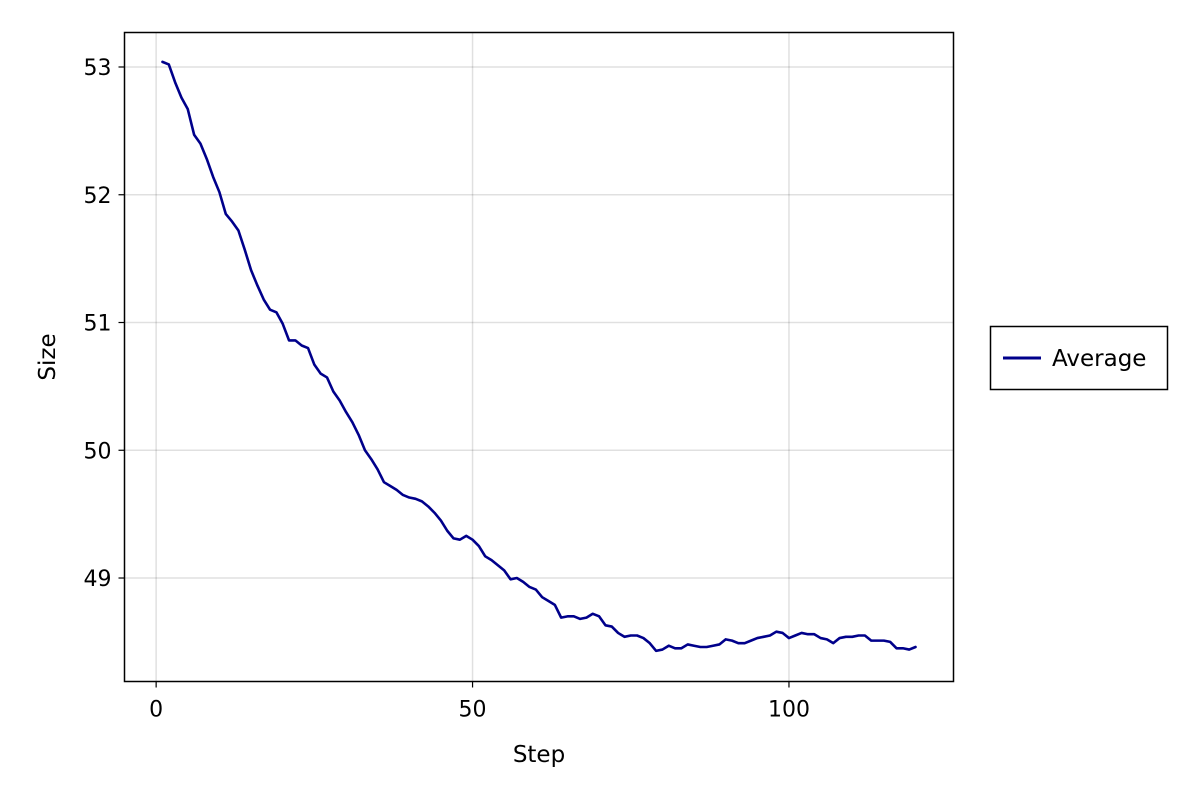  Describe the element at coordinates (156, 710) in the screenshot. I see `x-tick-label: 0` at that location.